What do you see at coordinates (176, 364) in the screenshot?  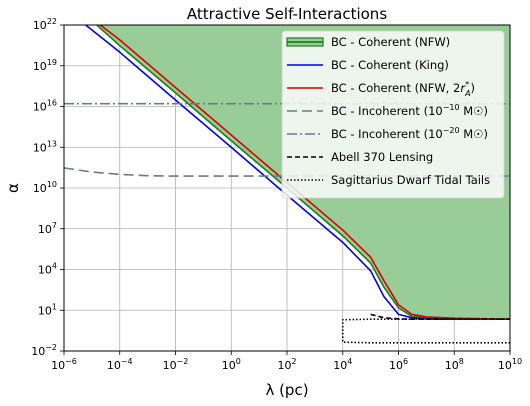 I see `x-tick-label: 10⁻²` at bounding box center [176, 364].